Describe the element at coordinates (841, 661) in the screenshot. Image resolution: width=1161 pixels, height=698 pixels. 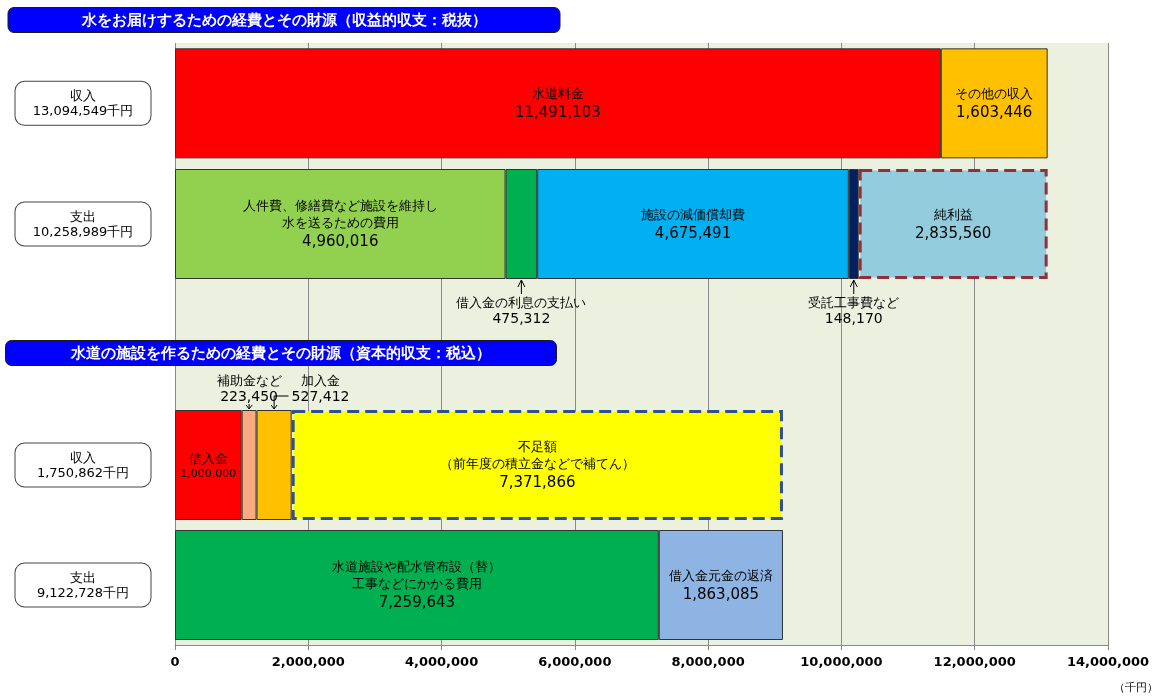
I see `x-tick-label: 10,000,000` at that location.